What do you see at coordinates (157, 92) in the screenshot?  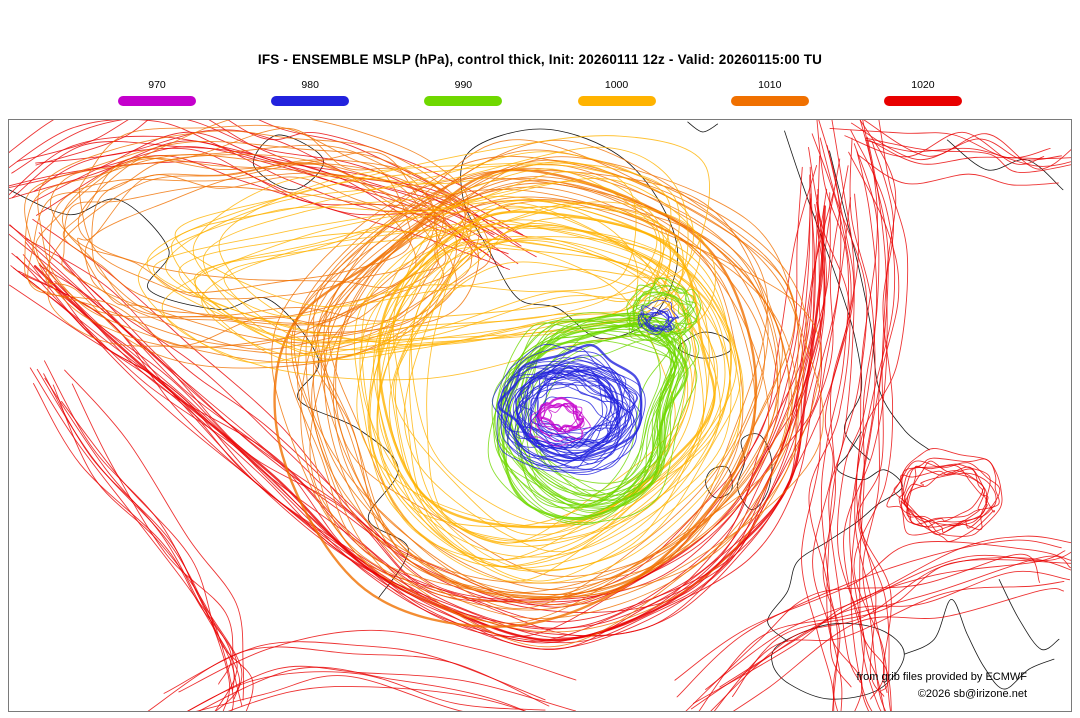 I see `legend-item: 970` at bounding box center [157, 92].